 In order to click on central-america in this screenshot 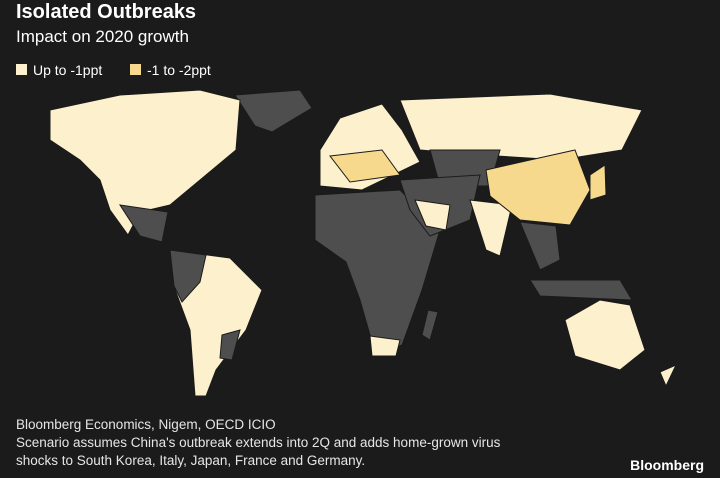, I will do `click(143, 223)`.